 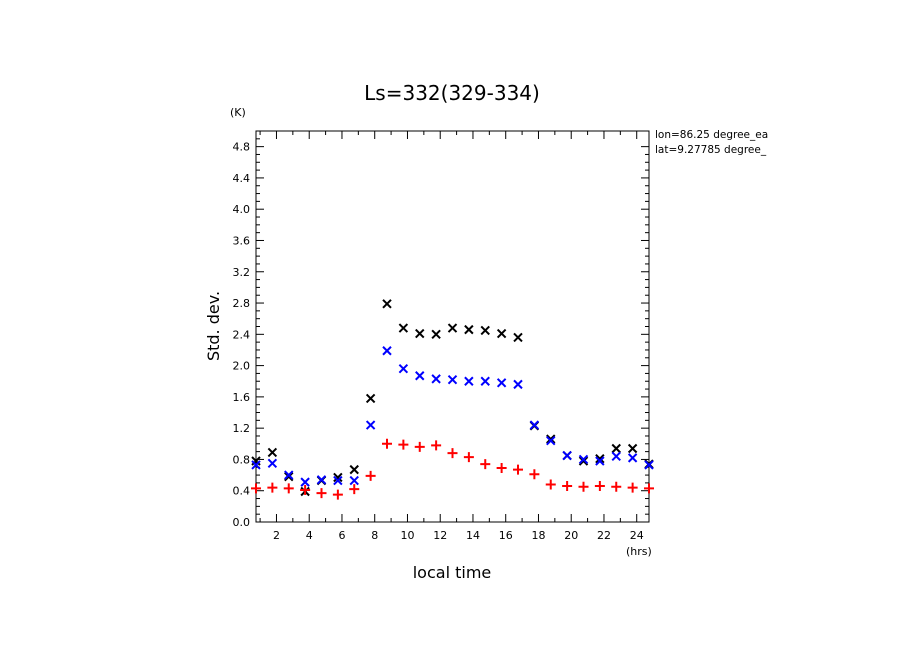 What do you see at coordinates (242, 522) in the screenshot?
I see `y-tick-label: 0.0` at bounding box center [242, 522].